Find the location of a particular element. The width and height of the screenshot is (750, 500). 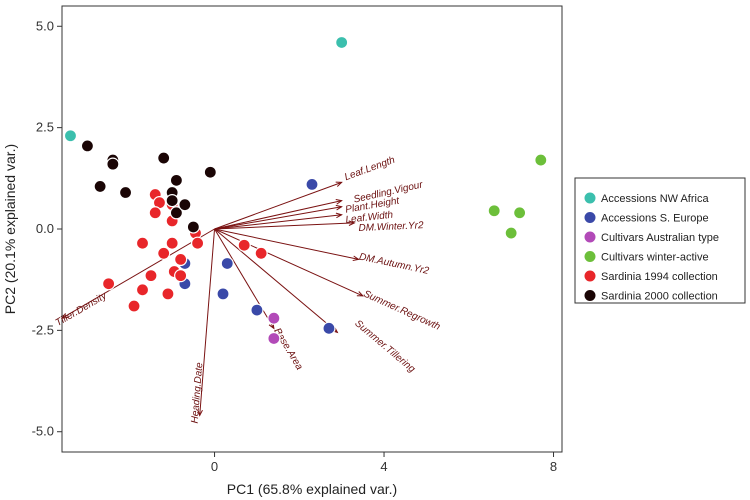

legend-label: Cultivars Australian type is located at coordinates (660, 238).